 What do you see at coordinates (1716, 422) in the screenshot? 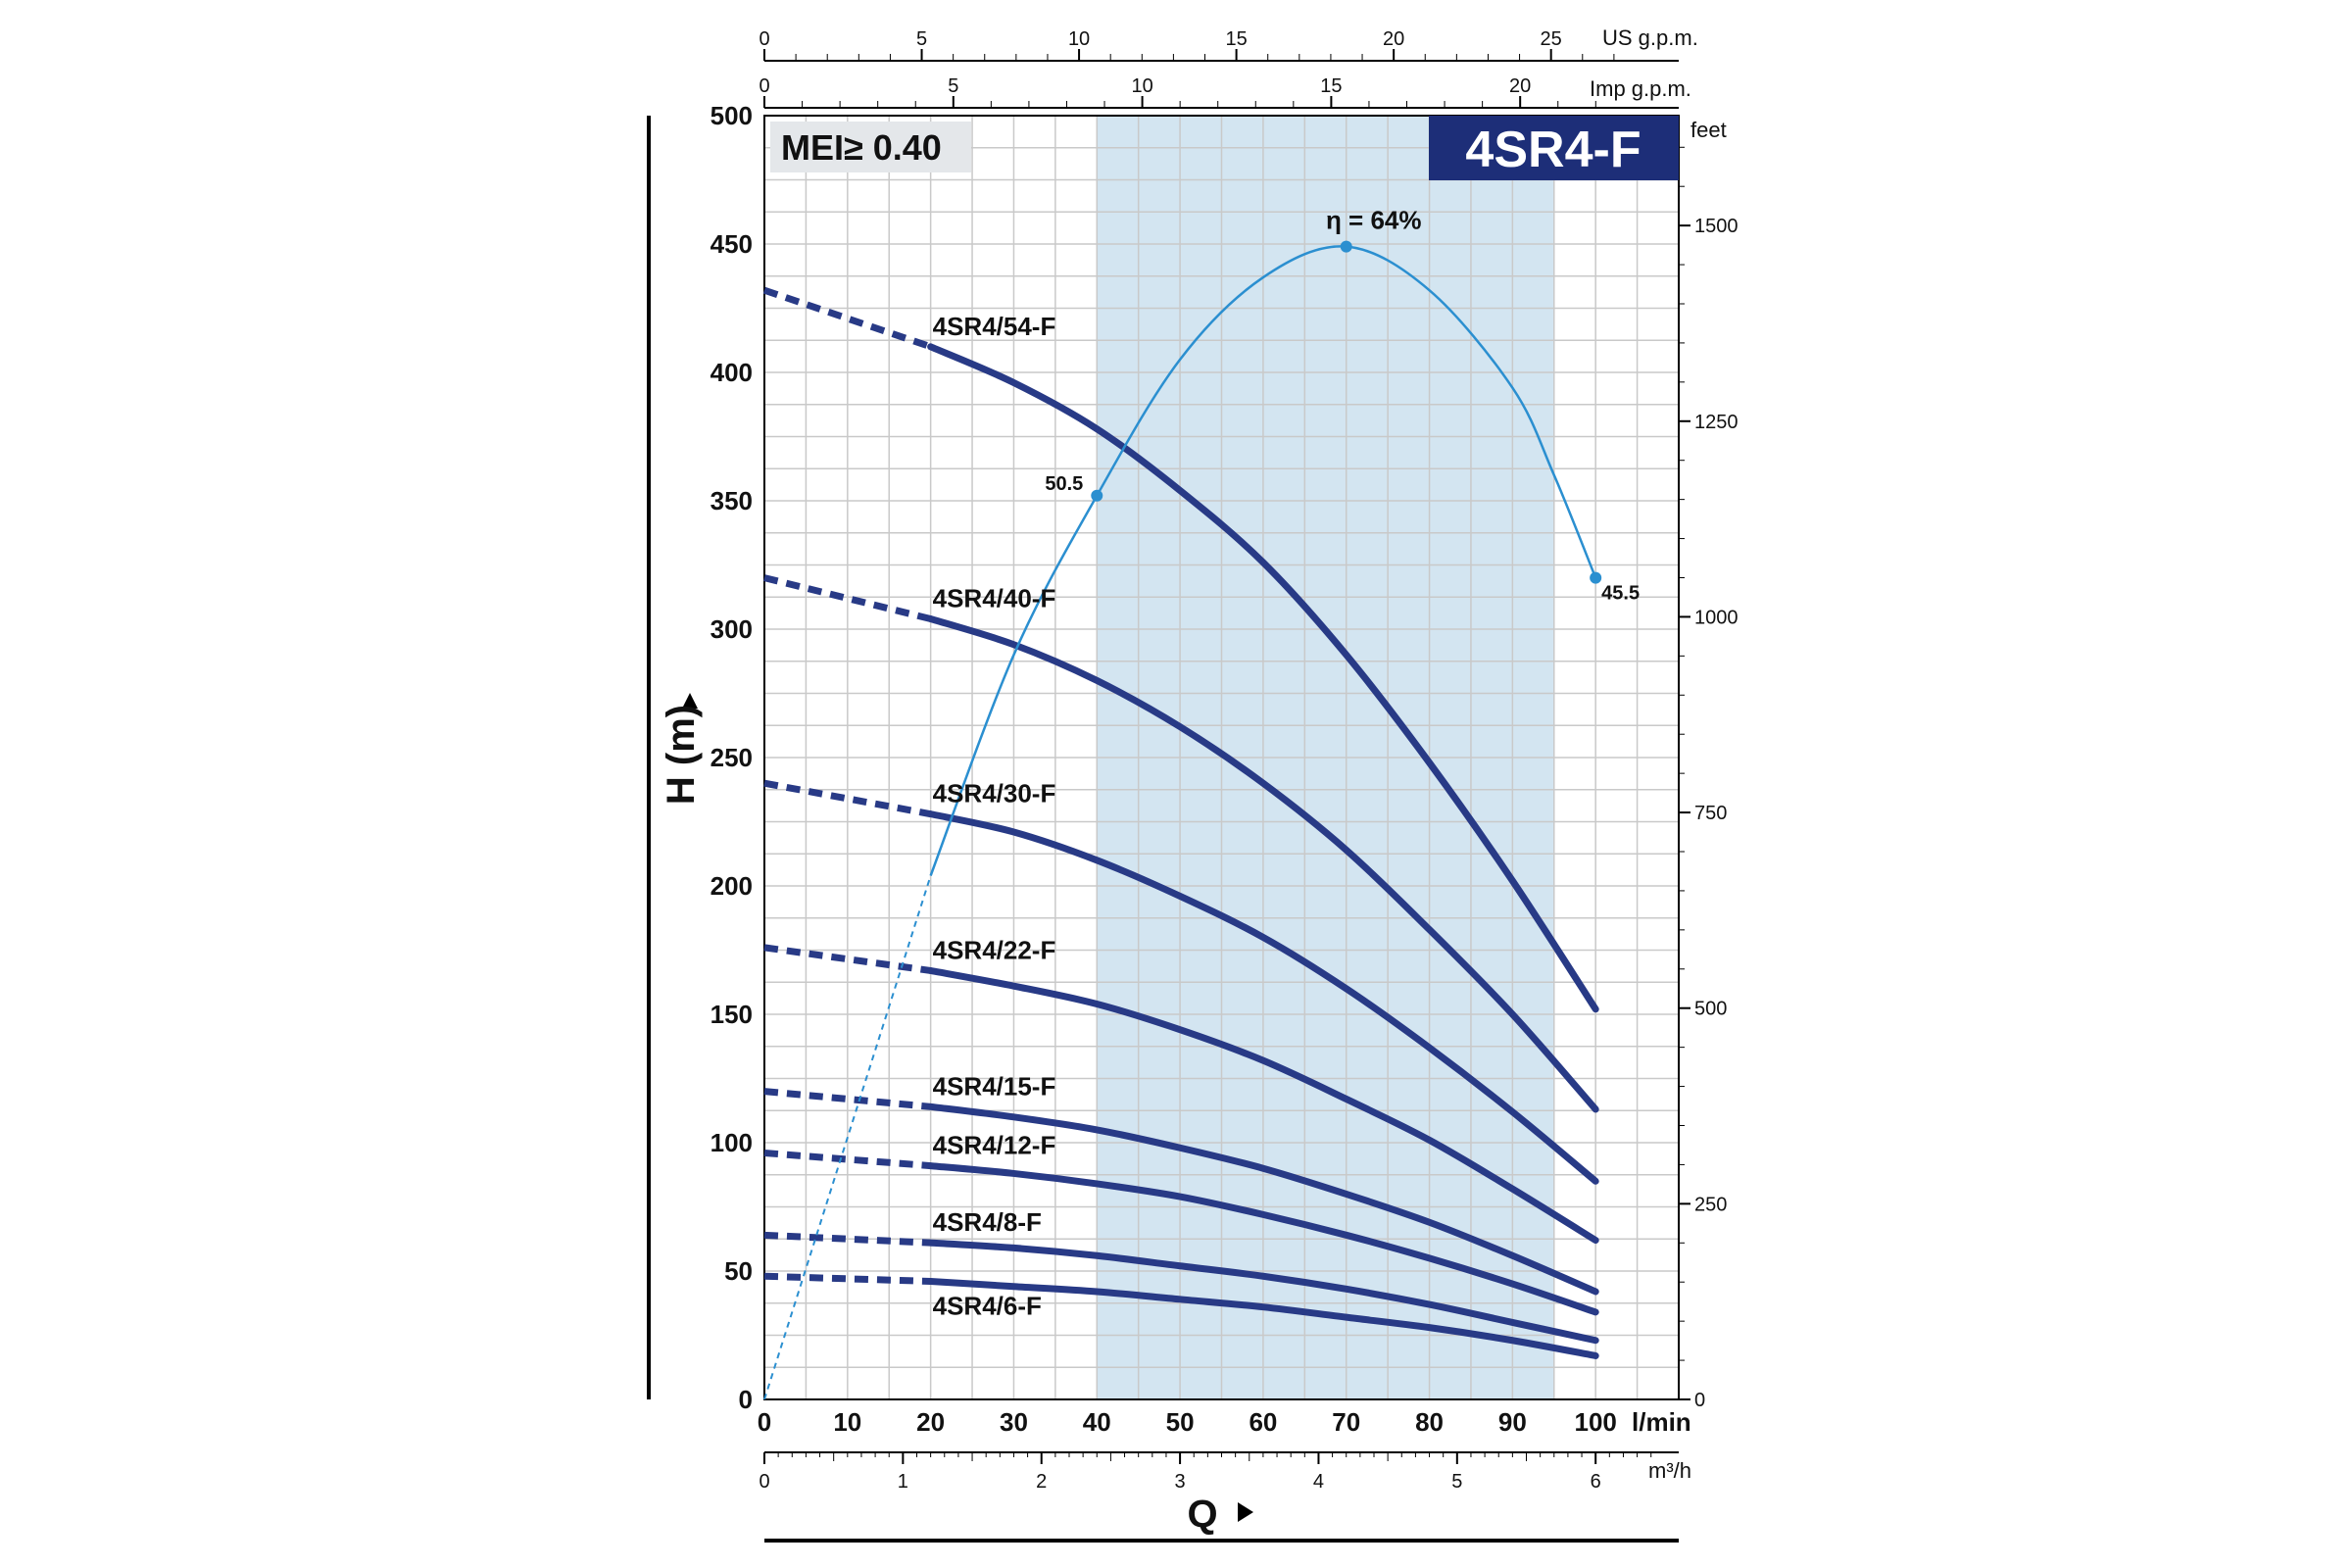
I see `feet-tick-label: 1250` at bounding box center [1716, 422].